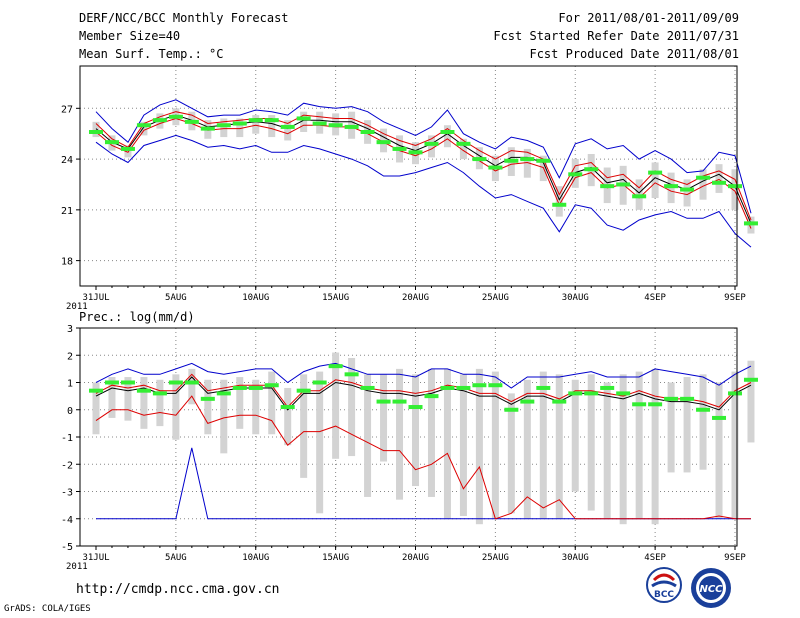 This screenshot has height=618, width=800. I want to click on fcst-started-date: Fcst Started Refer Date 2011/07/31, so click(616, 36).